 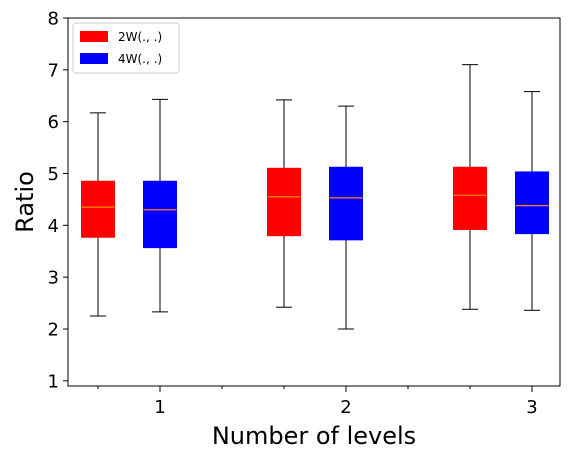 What do you see at coordinates (53, 19) in the screenshot?
I see `y-tick-label: 8` at bounding box center [53, 19].